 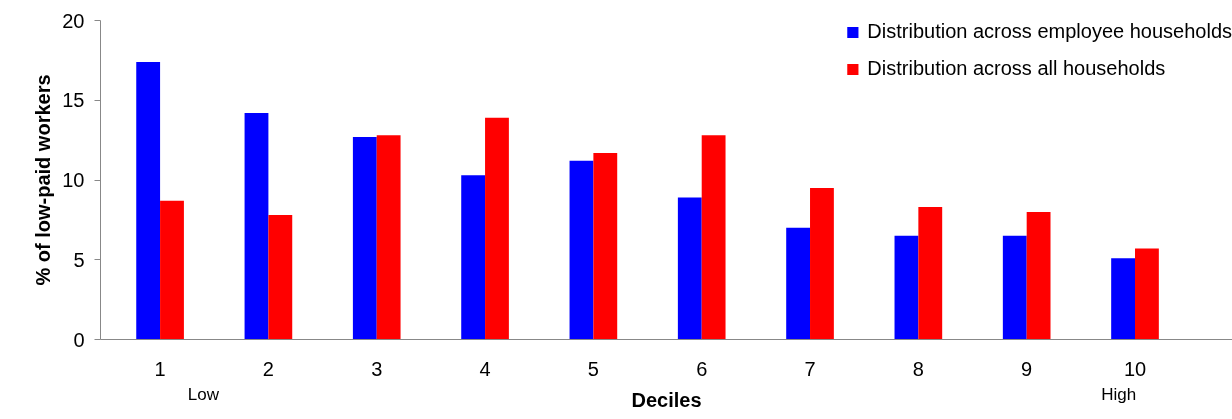 What do you see at coordinates (377, 368) in the screenshot?
I see `x-tick-label: 3` at bounding box center [377, 368].